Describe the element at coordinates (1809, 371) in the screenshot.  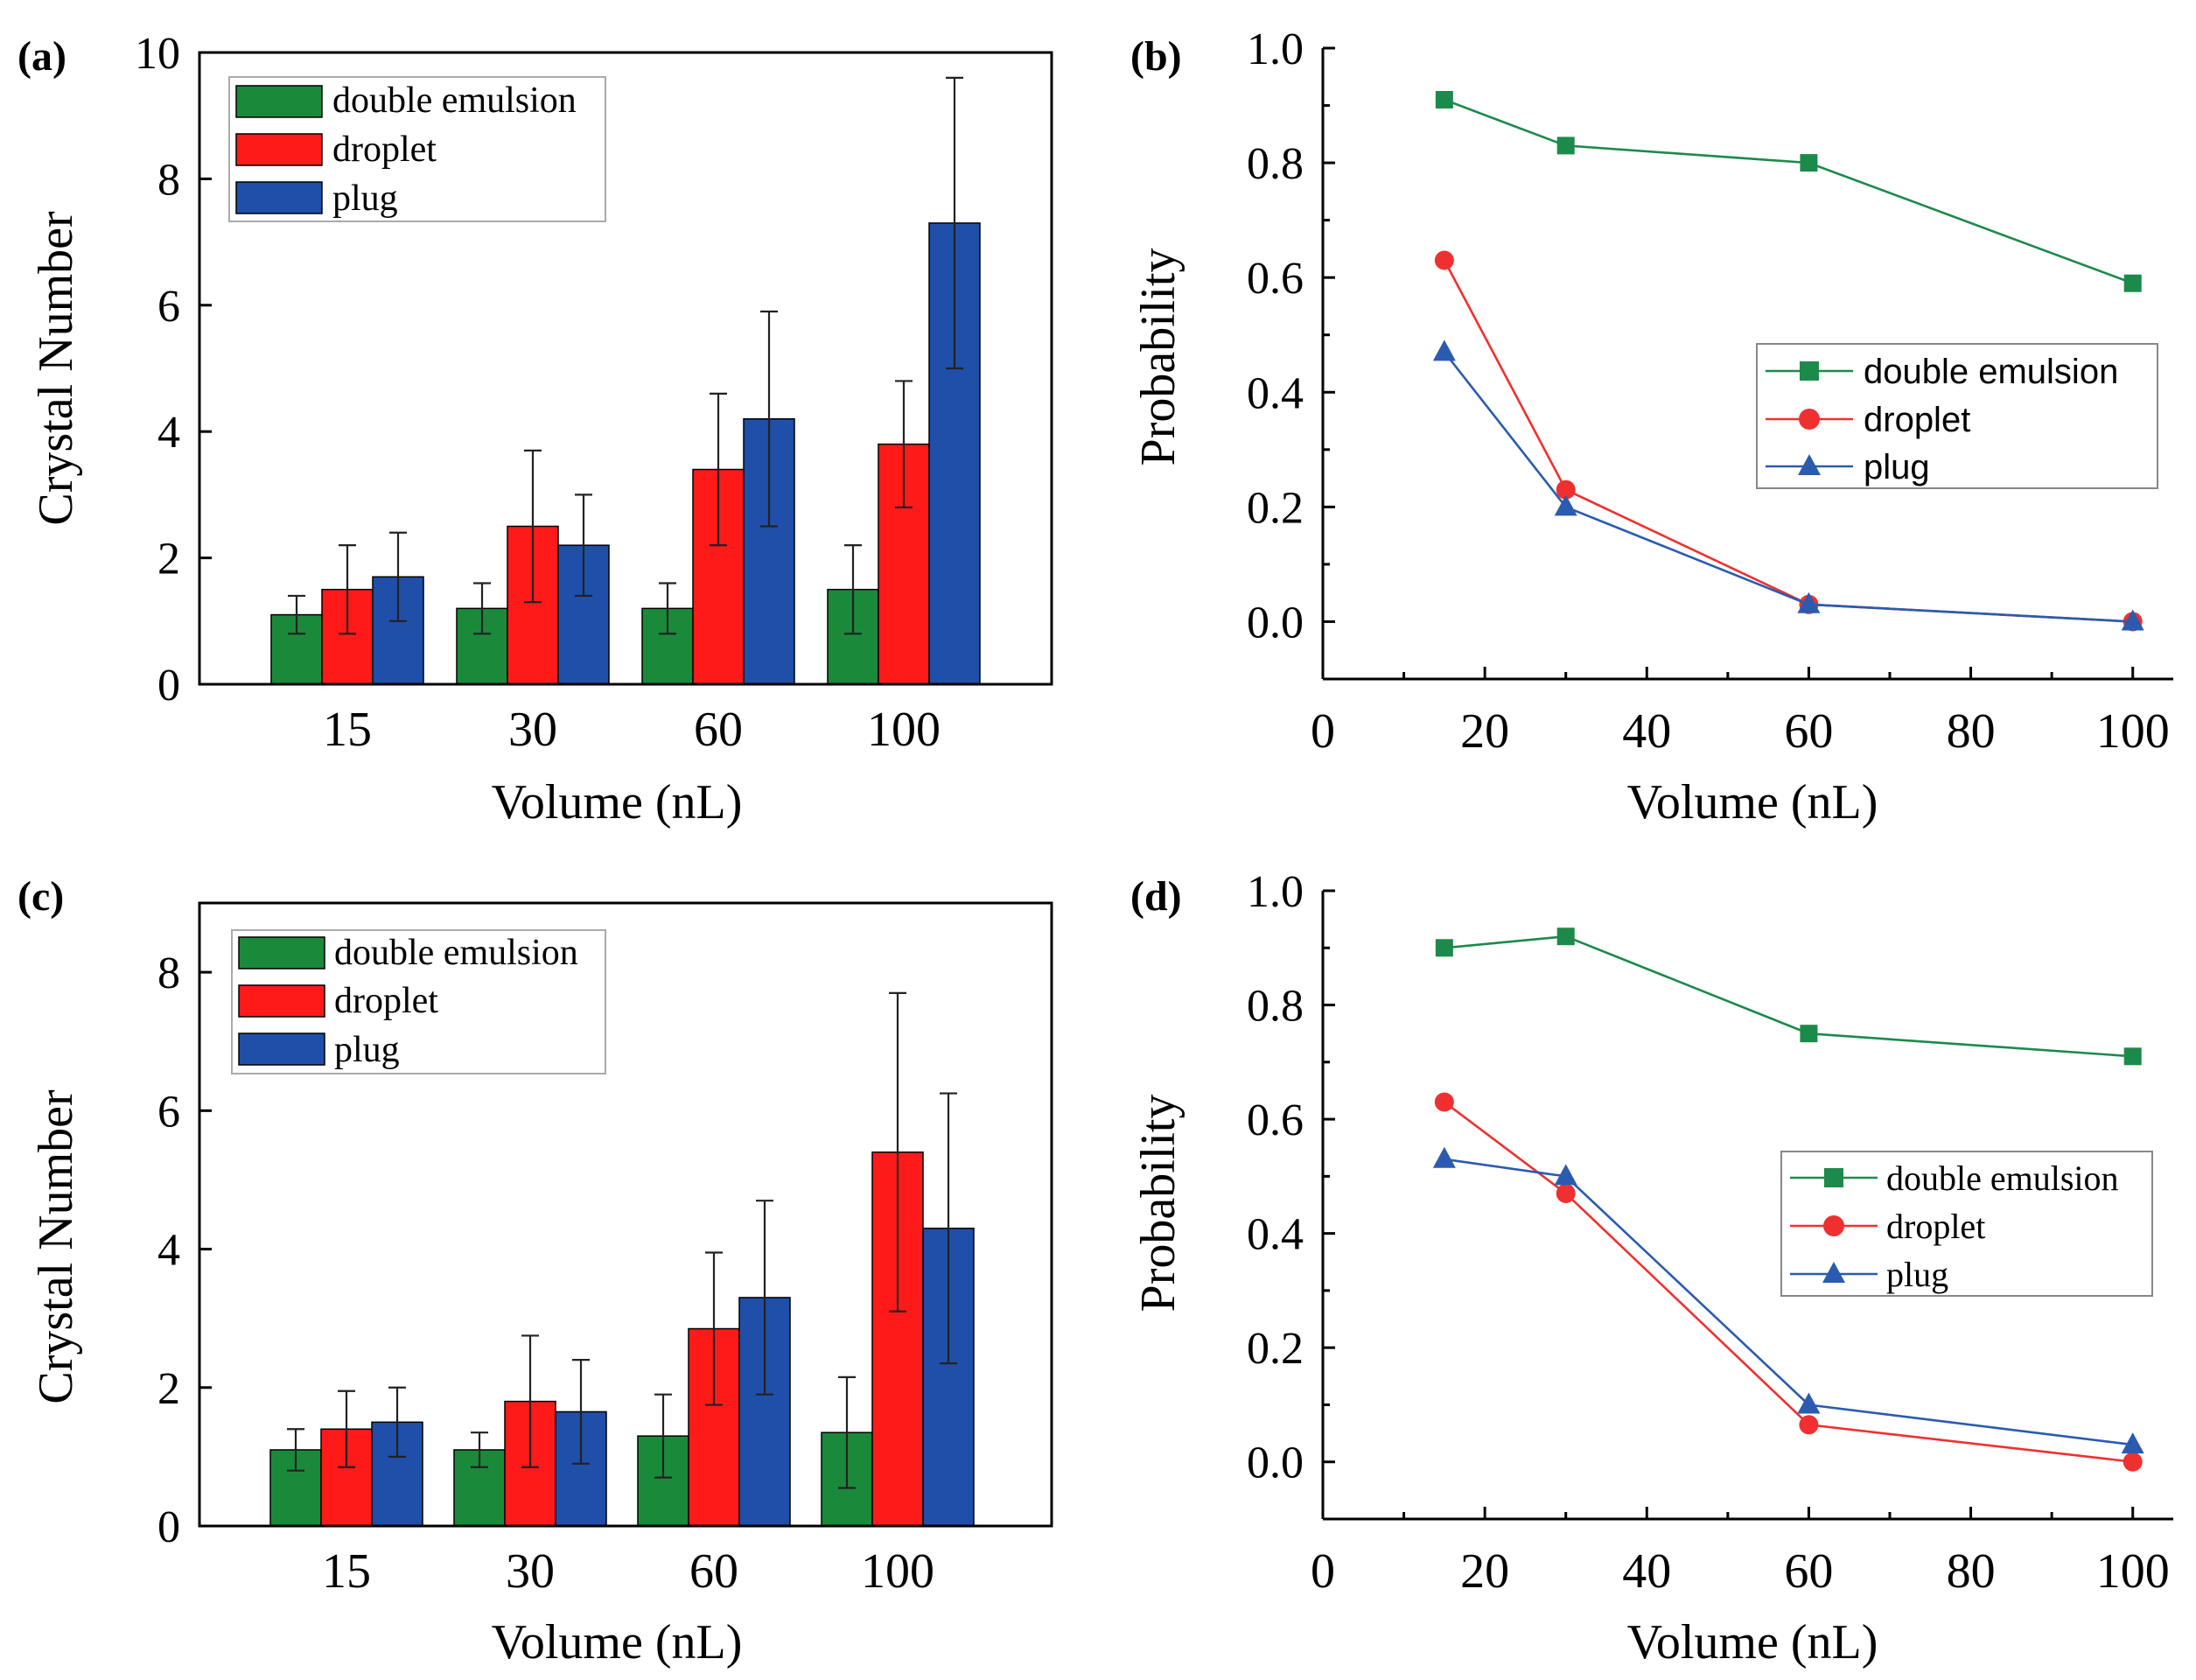
I see `panel-b-legend-marker-double-emulsion` at that location.